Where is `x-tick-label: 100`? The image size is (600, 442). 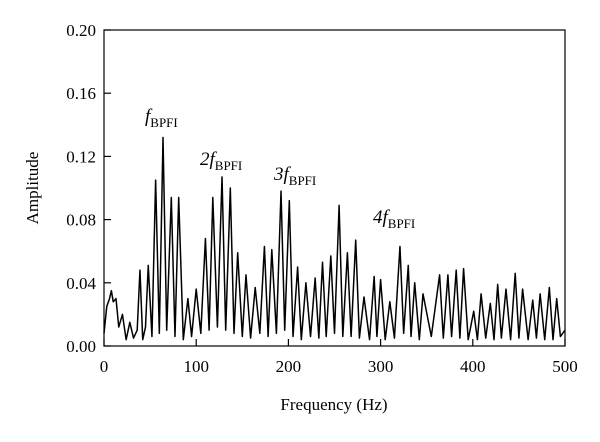
x-tick-label: 100 is located at coordinates (196, 366).